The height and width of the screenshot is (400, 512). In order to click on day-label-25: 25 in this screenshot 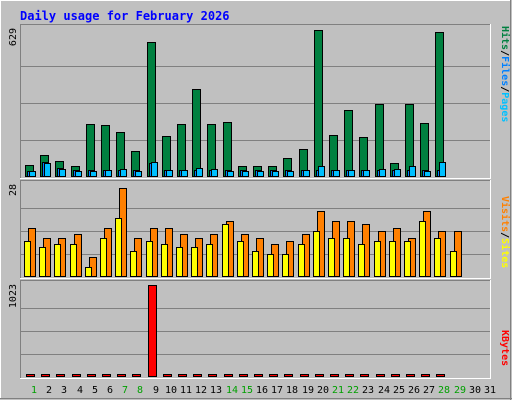, I will do `click(399, 390)`.